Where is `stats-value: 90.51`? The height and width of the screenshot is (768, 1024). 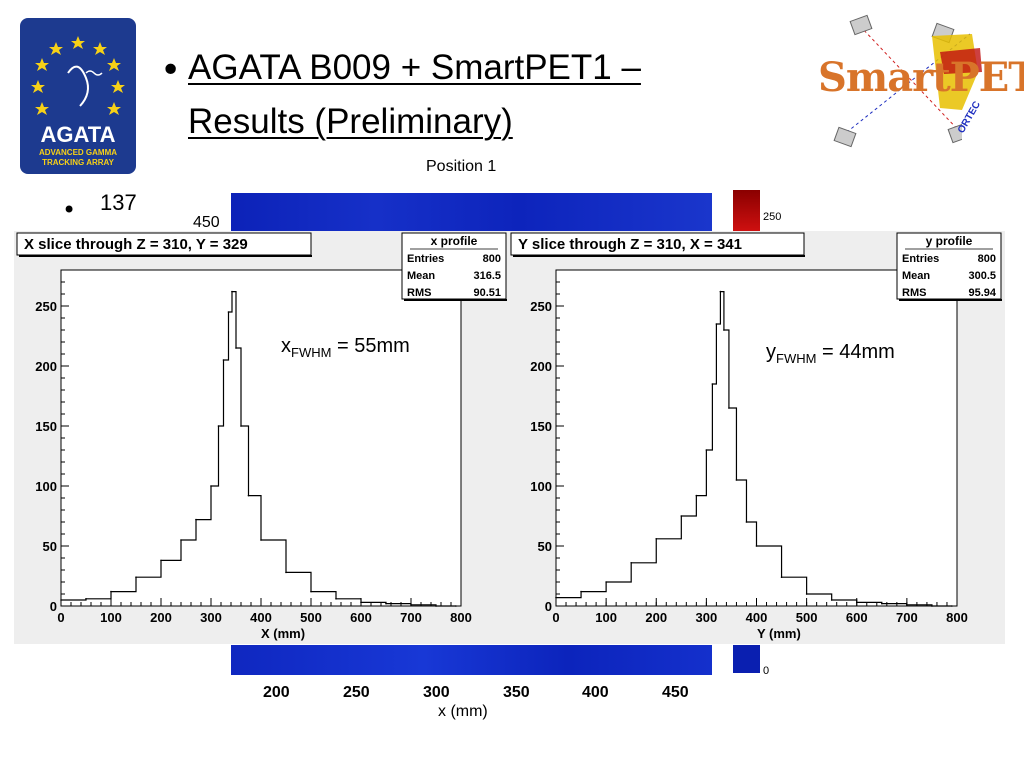 stats-value: 90.51 is located at coordinates (487, 293).